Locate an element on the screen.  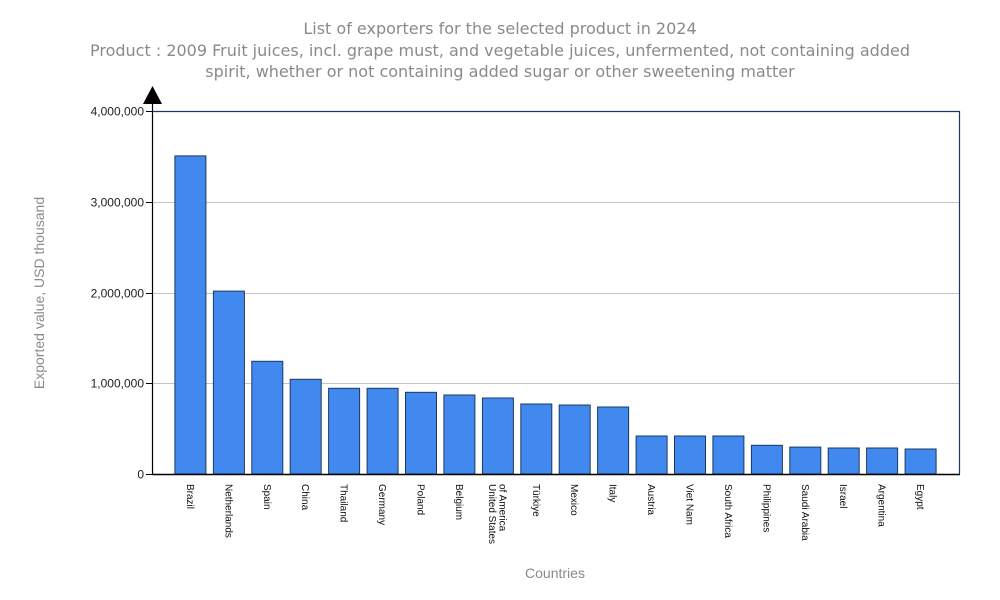
bar-t-rkiye is located at coordinates (536, 439).